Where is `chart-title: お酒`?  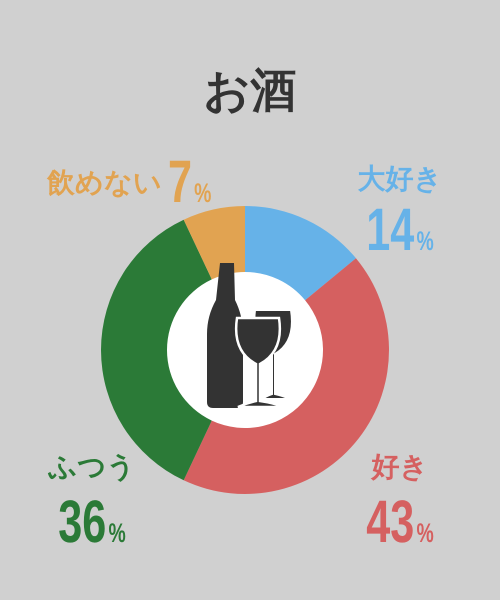 chart-title: お酒 is located at coordinates (250, 90).